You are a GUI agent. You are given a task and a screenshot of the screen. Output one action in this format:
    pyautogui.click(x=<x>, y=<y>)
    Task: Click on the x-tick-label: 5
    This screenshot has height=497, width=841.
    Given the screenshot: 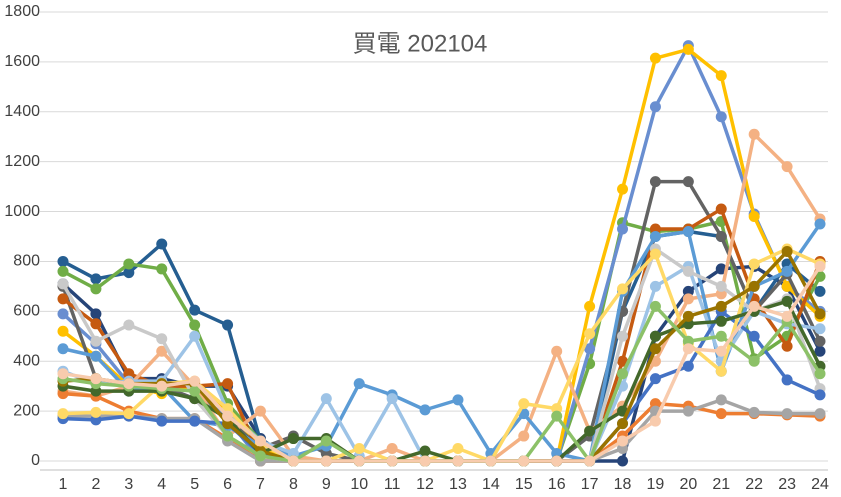 What is the action you would take?
    pyautogui.click(x=194, y=484)
    